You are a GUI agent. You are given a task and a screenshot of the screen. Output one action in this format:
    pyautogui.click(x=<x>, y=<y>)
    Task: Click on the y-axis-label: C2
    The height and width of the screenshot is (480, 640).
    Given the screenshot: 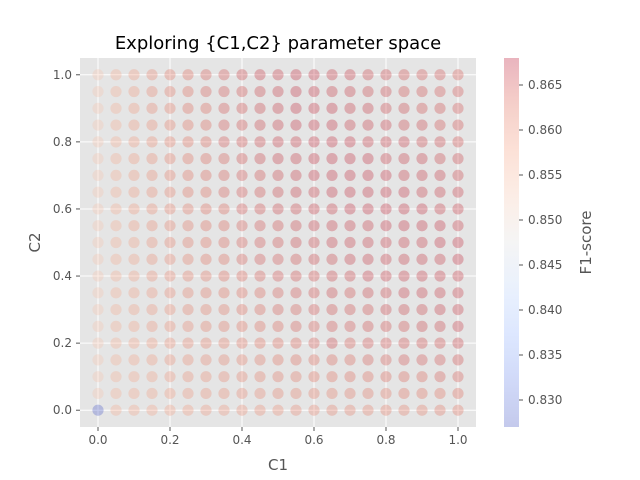 What is the action you would take?
    pyautogui.click(x=35, y=242)
    